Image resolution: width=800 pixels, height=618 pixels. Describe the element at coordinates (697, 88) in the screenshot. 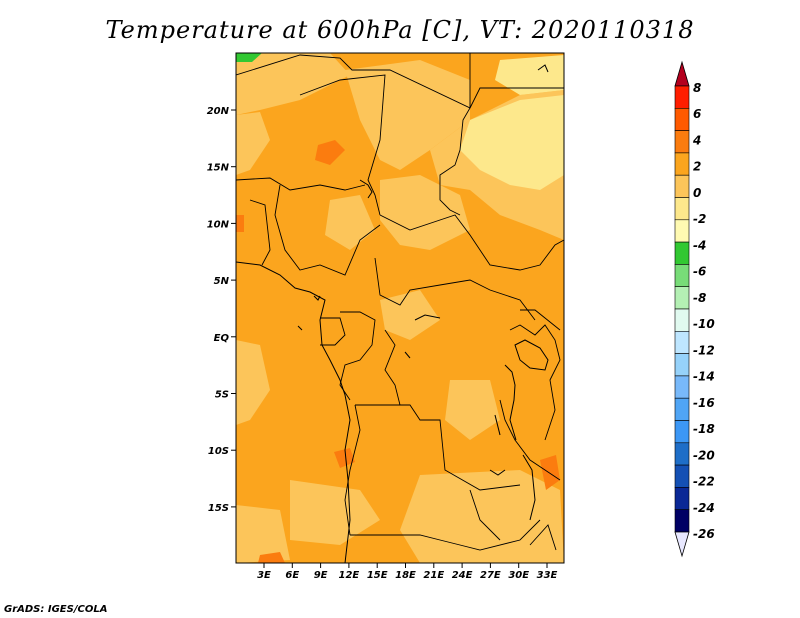

I see `colorbar-label: 8` at that location.